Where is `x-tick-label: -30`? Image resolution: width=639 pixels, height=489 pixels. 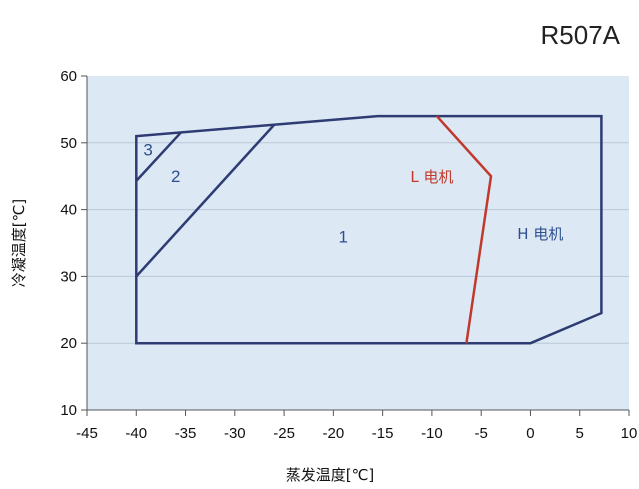
x-tick-label: -30 is located at coordinates (235, 433).